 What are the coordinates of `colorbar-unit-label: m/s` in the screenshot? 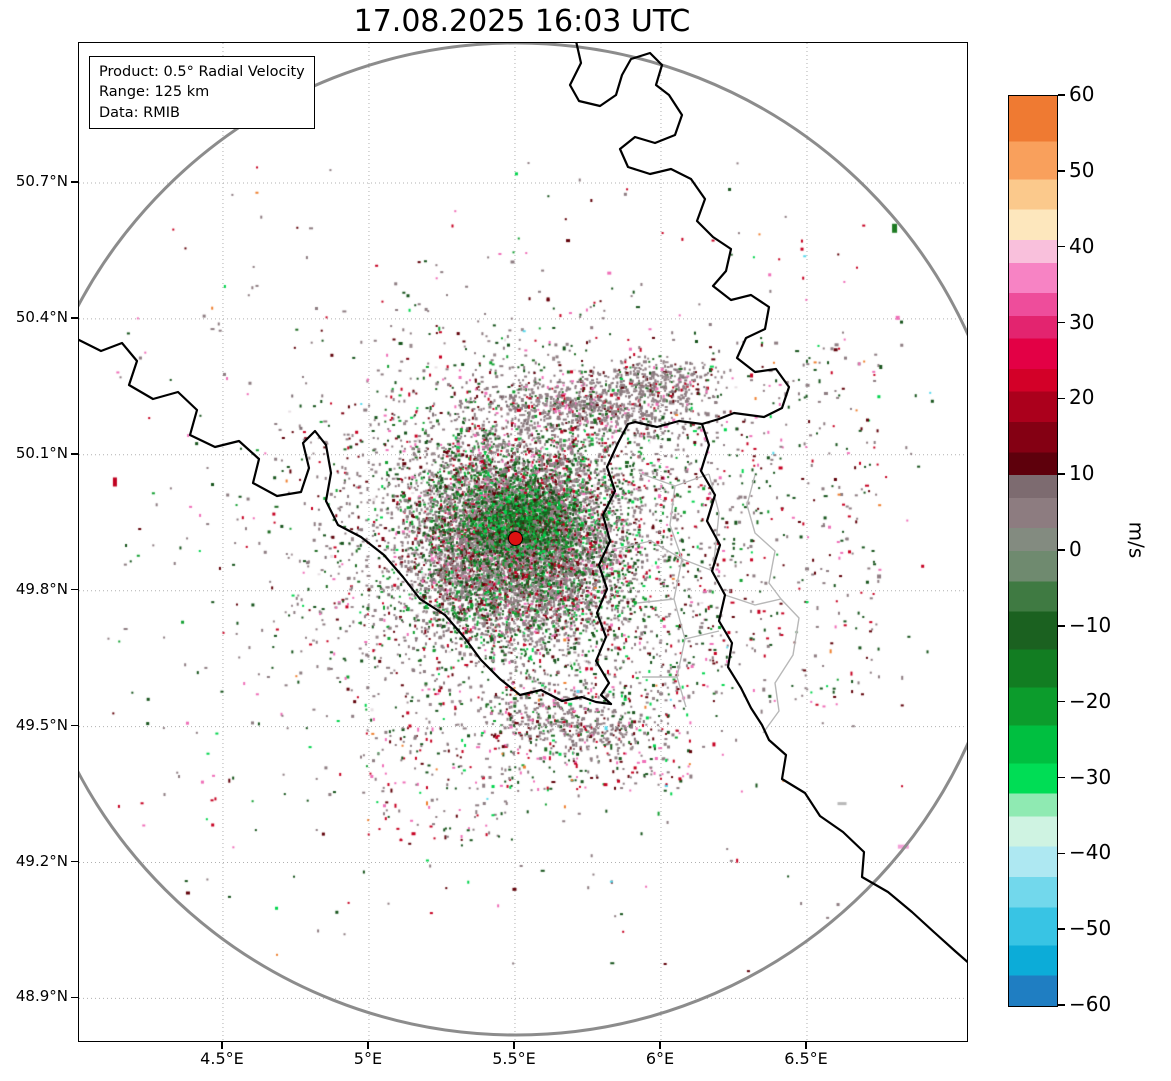 It's located at (1136, 540).